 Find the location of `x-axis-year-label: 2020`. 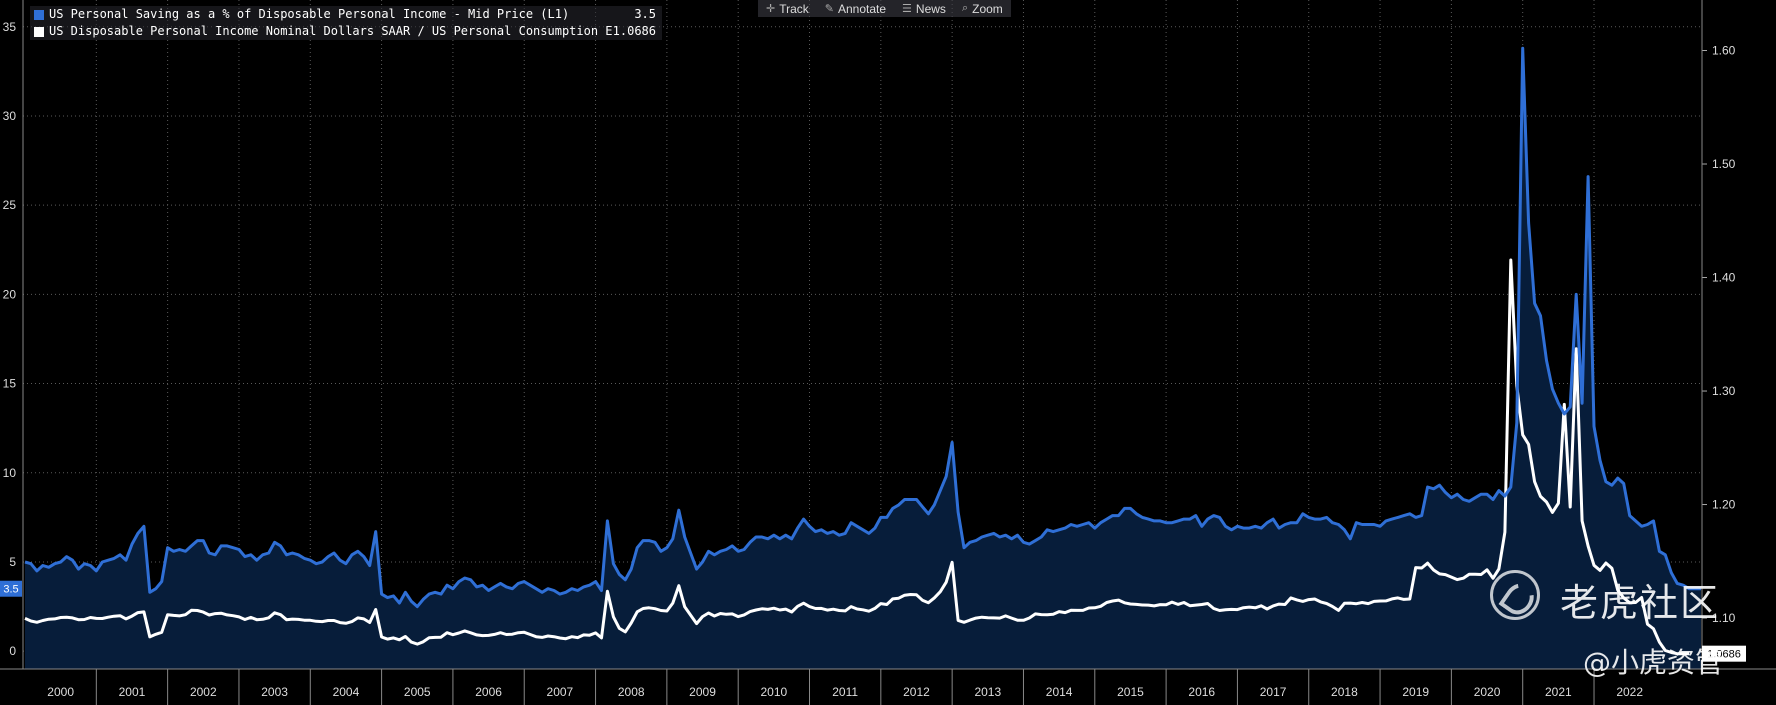

x-axis-year-label: 2020 is located at coordinates (1487, 692).